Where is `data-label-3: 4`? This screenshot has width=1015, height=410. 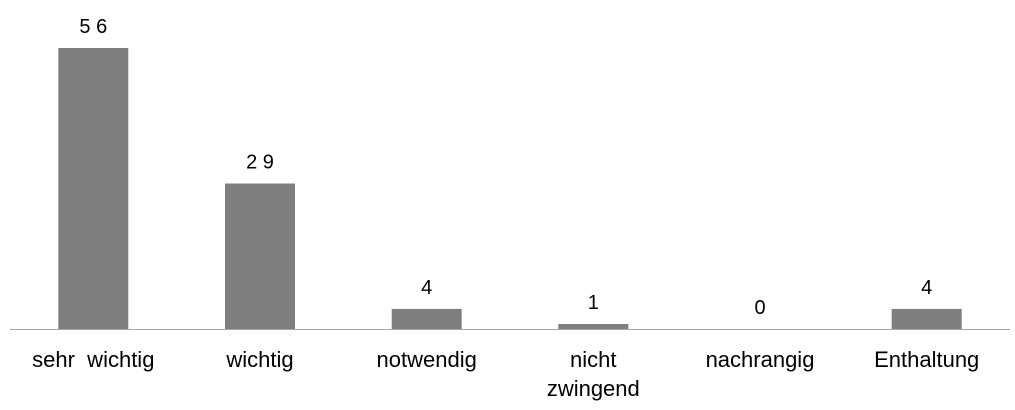 data-label-3: 4 is located at coordinates (426, 288).